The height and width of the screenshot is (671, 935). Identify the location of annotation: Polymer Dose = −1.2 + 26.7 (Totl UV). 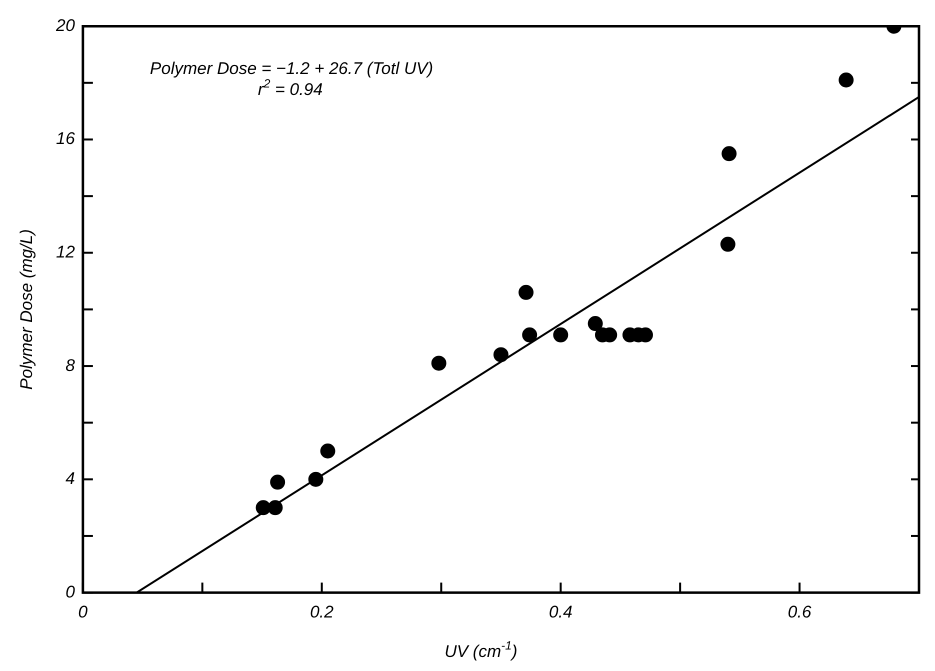
(292, 68).